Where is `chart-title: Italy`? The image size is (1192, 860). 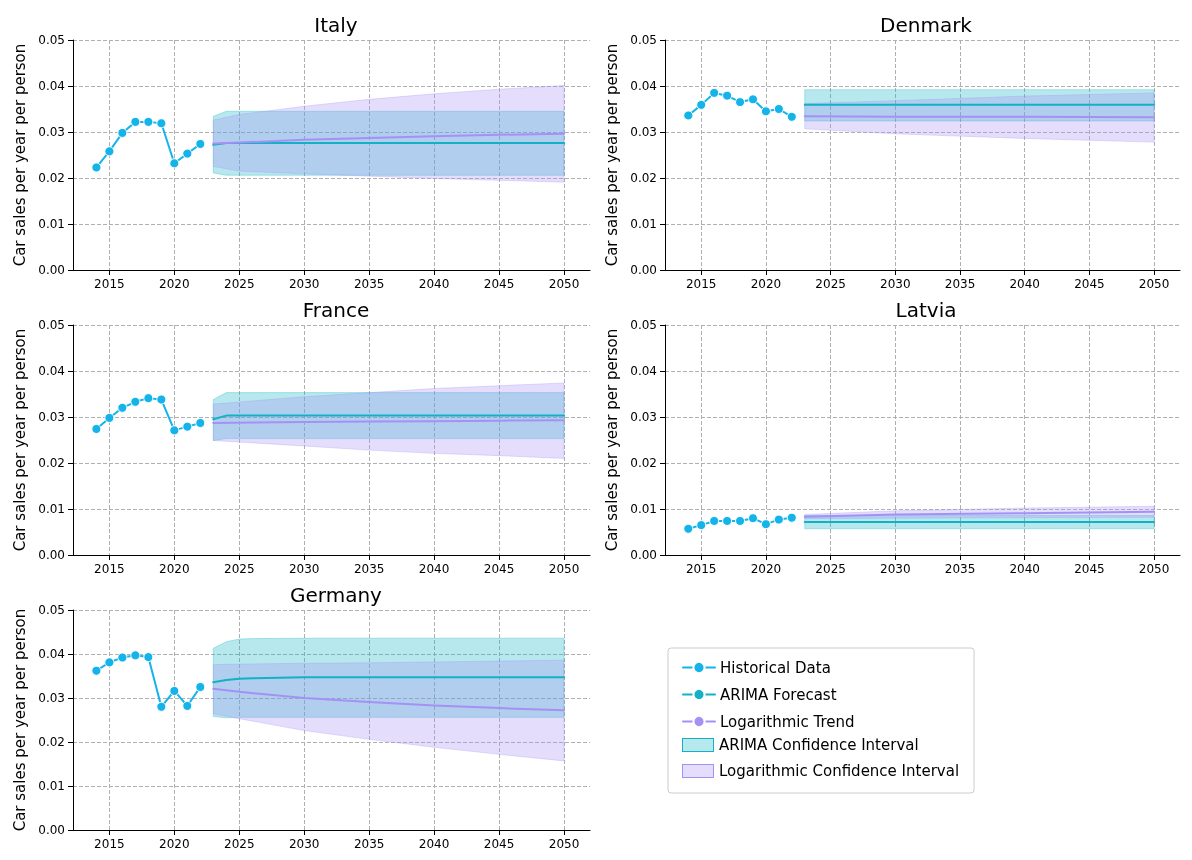 chart-title: Italy is located at coordinates (336, 25).